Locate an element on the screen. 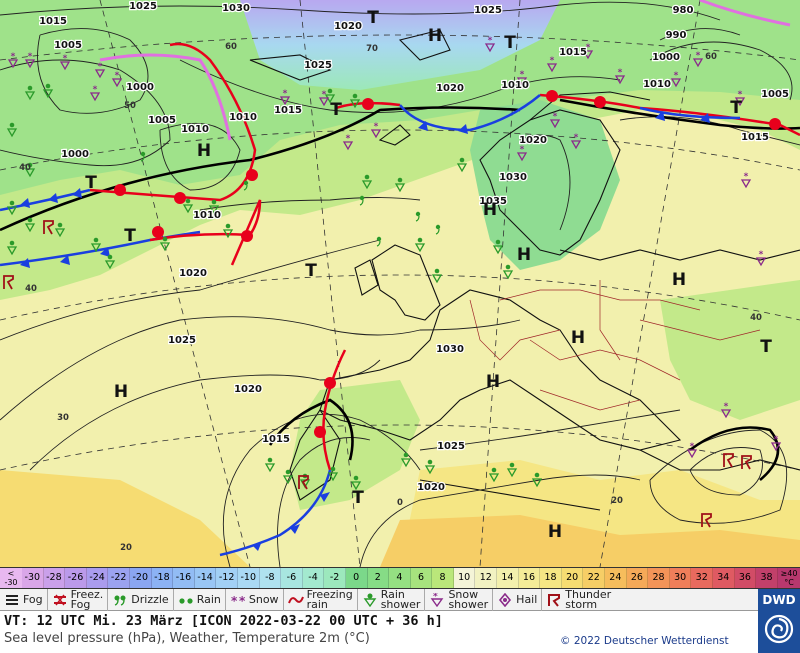  legend-drizzle-label: Drizzle is located at coordinates (150, 599).